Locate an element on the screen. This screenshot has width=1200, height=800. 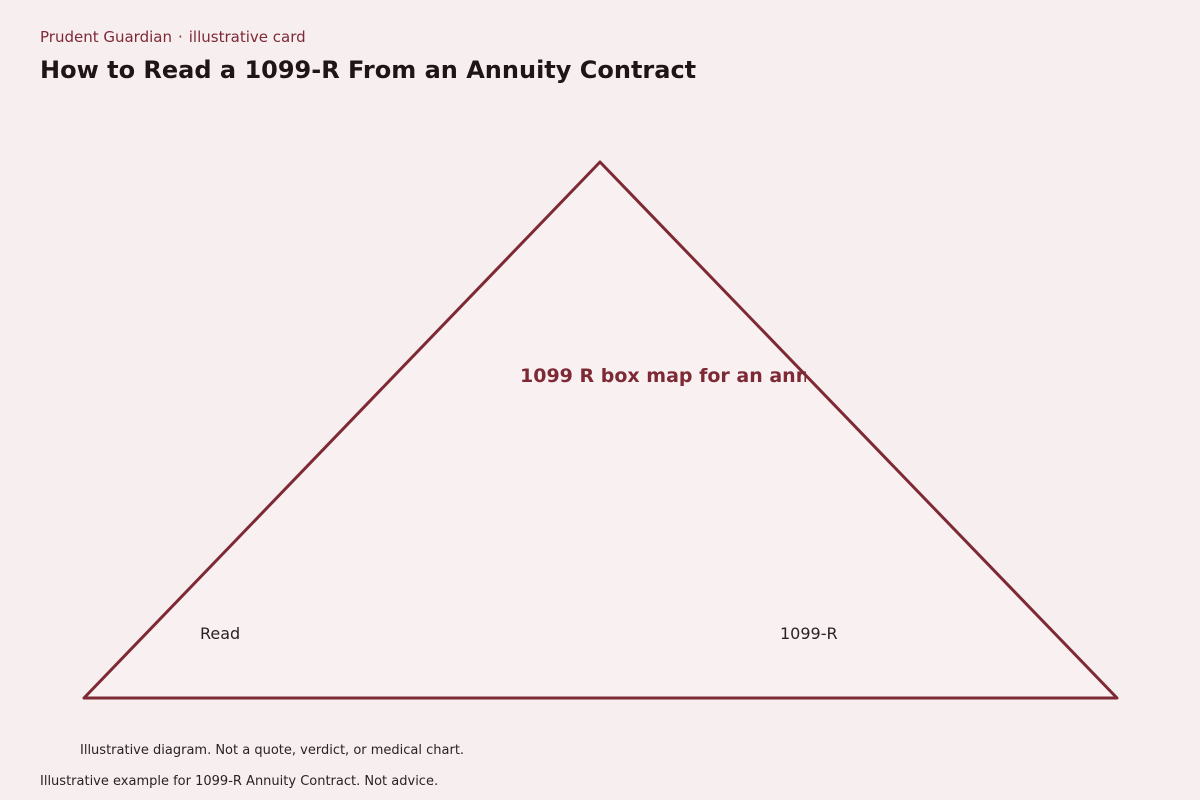
brand-name: Prudent Guardian is located at coordinates (106, 37).